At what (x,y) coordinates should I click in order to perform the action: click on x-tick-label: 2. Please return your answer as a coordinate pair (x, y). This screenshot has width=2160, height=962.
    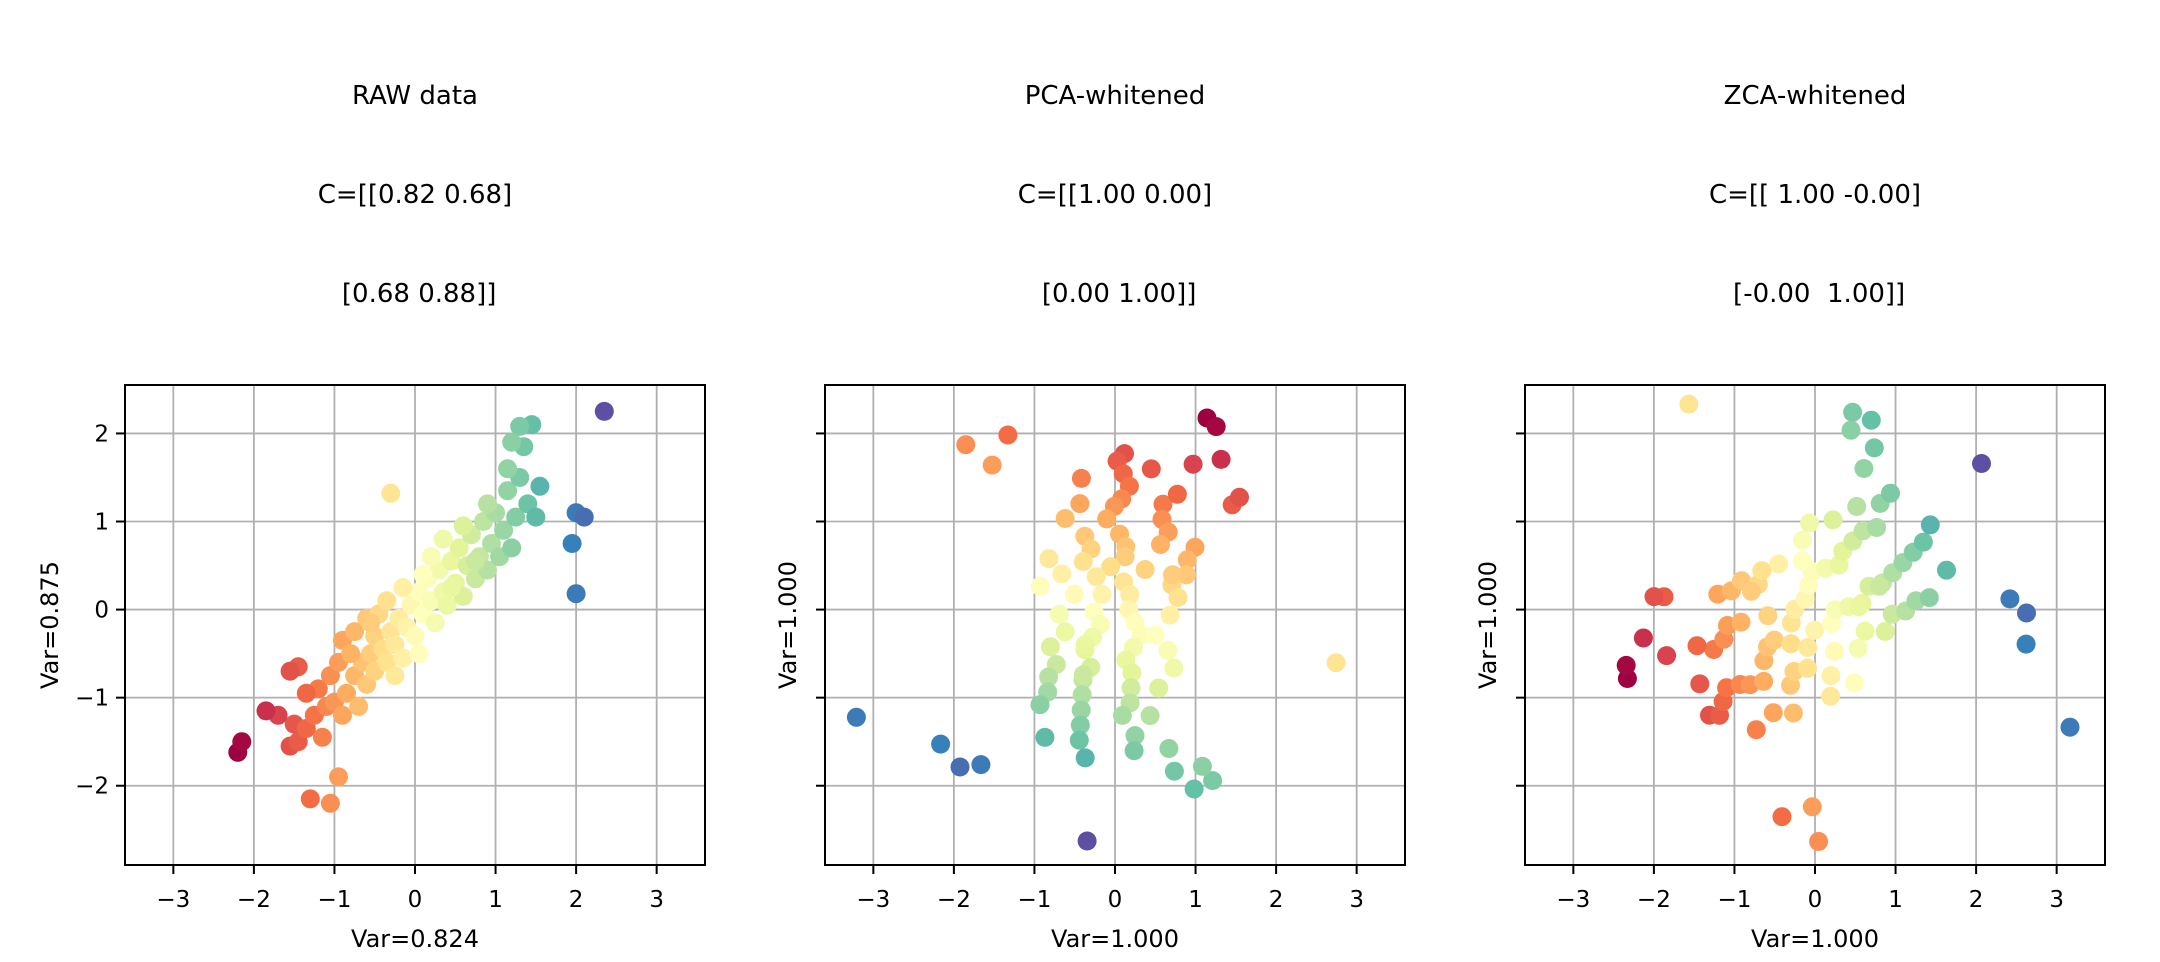
    Looking at the image, I should click on (1976, 900).